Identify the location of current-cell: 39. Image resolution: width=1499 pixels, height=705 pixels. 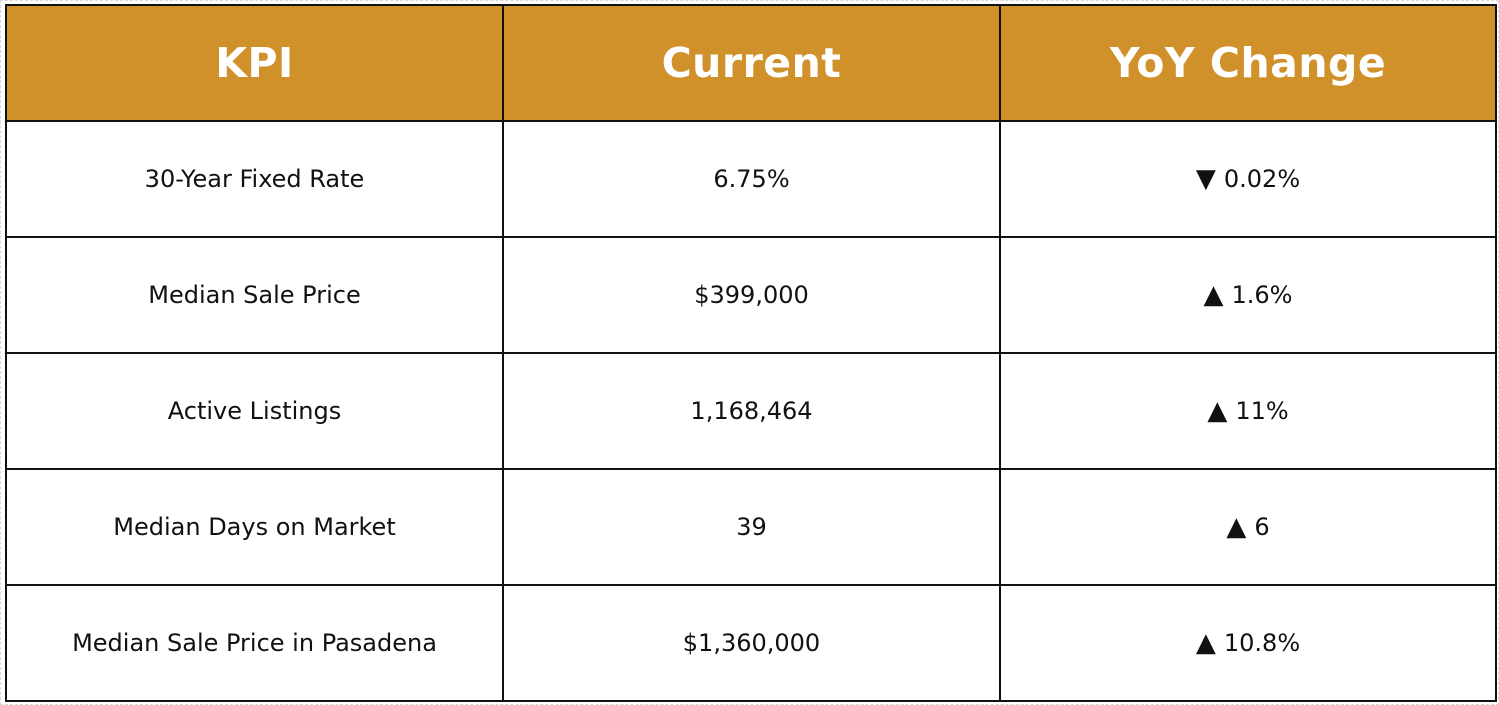
(751, 527).